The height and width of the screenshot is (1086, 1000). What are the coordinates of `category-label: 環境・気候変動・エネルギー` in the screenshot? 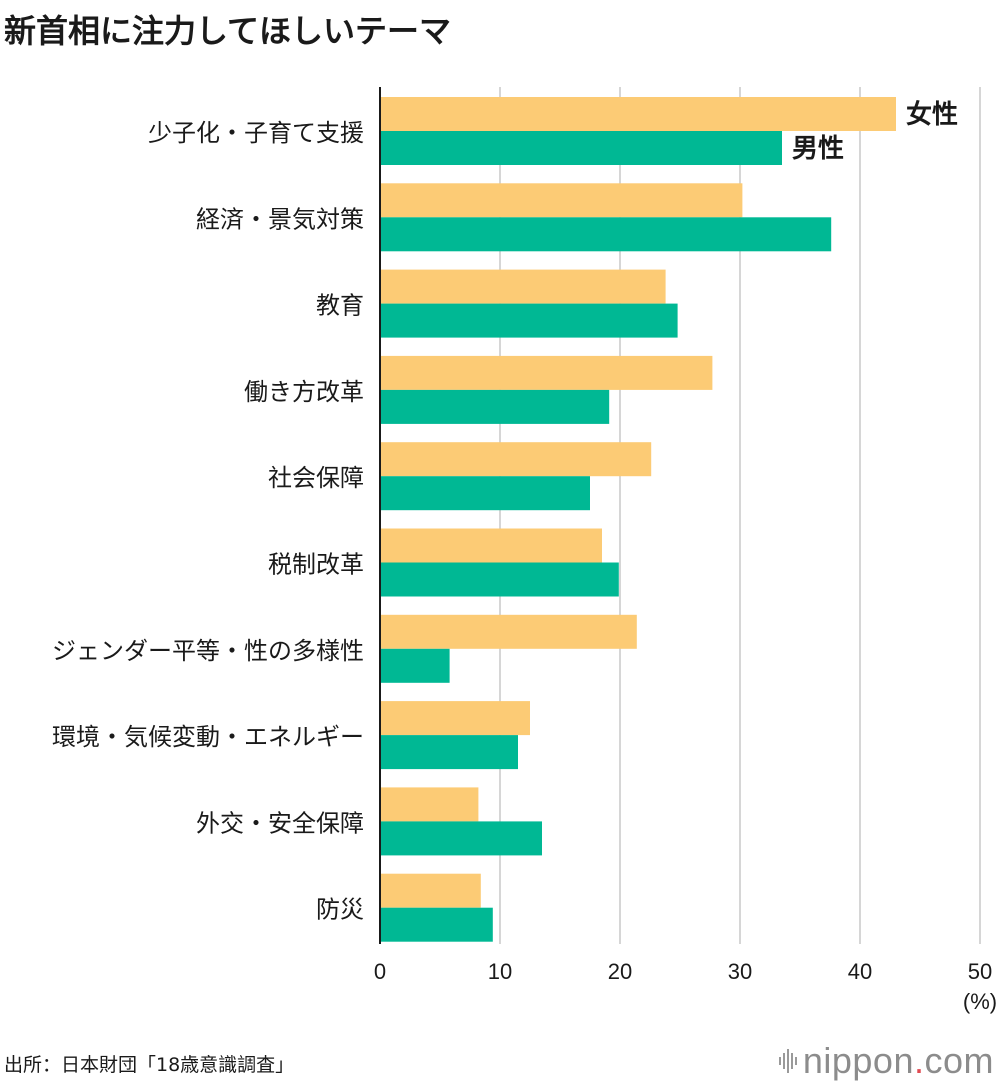 It's located at (208, 737).